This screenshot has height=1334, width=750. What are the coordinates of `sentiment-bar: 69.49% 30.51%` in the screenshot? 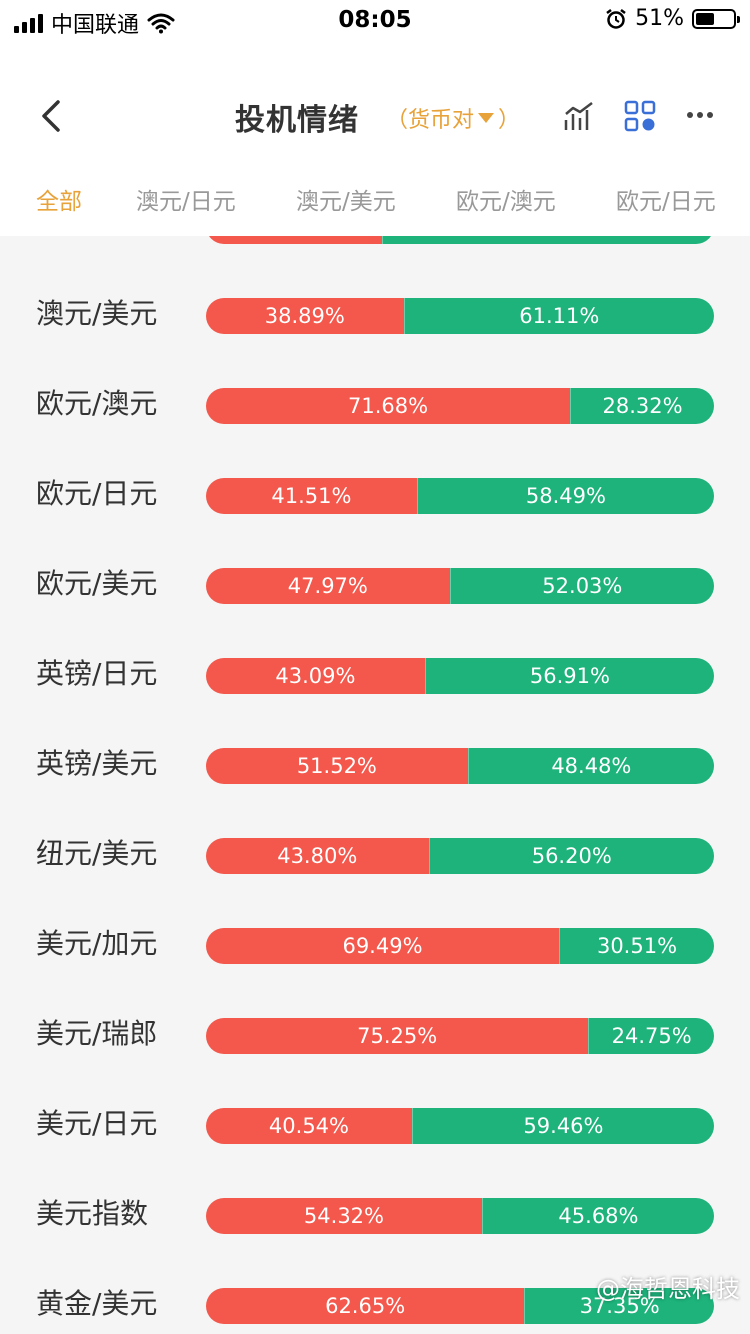 It's located at (460, 946).